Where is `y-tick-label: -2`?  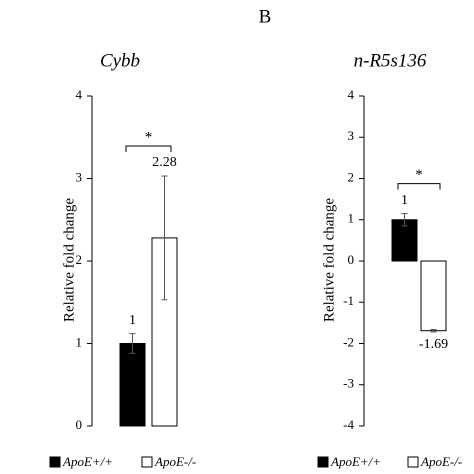
y-tick-label: -2 is located at coordinates (348, 341).